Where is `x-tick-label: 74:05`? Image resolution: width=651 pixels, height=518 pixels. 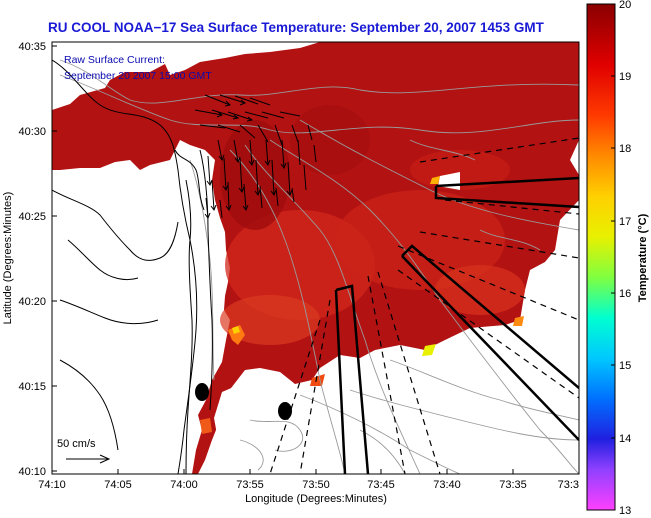
x-tick-label: 74:05 is located at coordinates (118, 485).